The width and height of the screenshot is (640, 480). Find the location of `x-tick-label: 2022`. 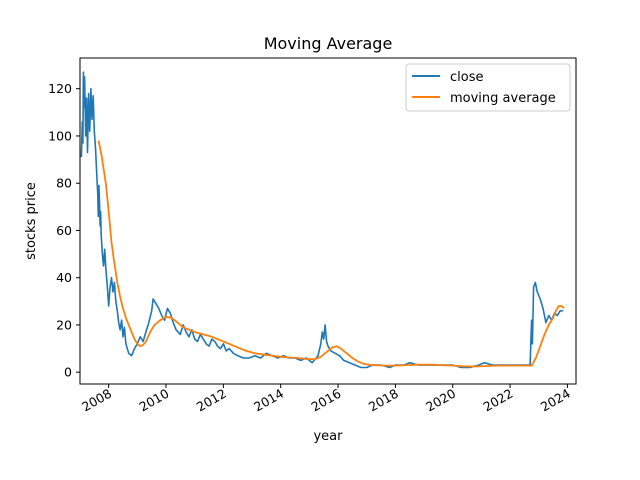

x-tick-label: 2022 is located at coordinates (498, 400).